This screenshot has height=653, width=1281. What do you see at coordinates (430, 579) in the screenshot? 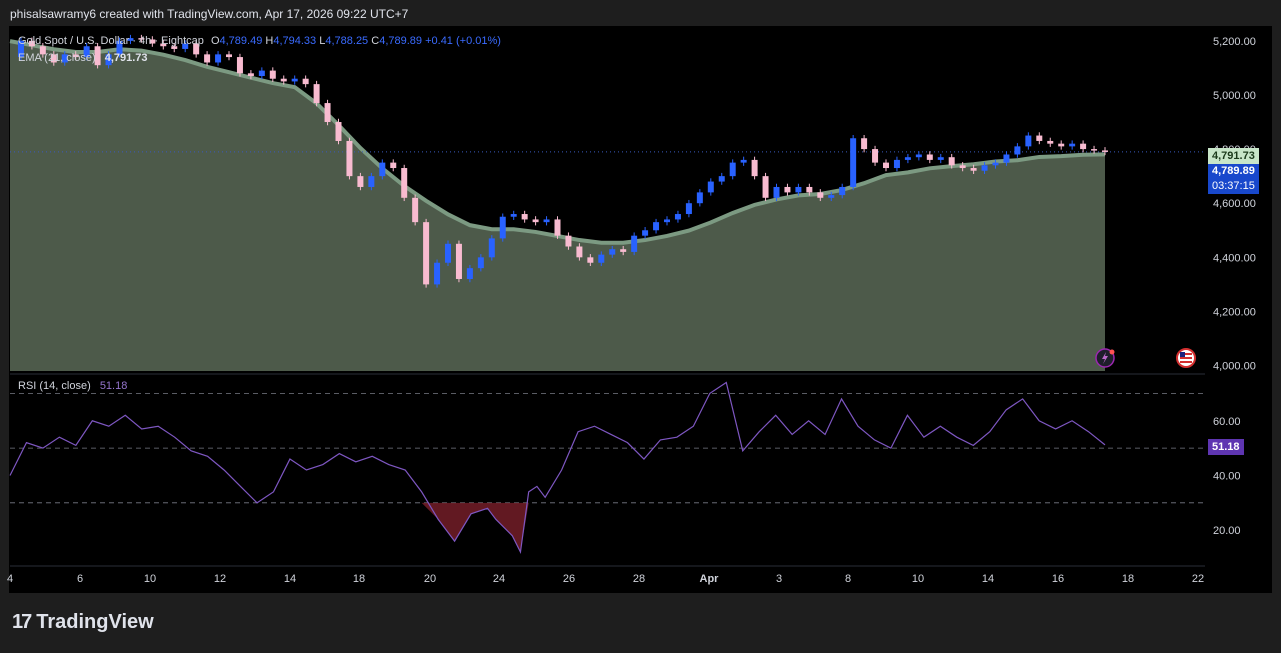
I see `time-tick-label: 20` at bounding box center [430, 579].